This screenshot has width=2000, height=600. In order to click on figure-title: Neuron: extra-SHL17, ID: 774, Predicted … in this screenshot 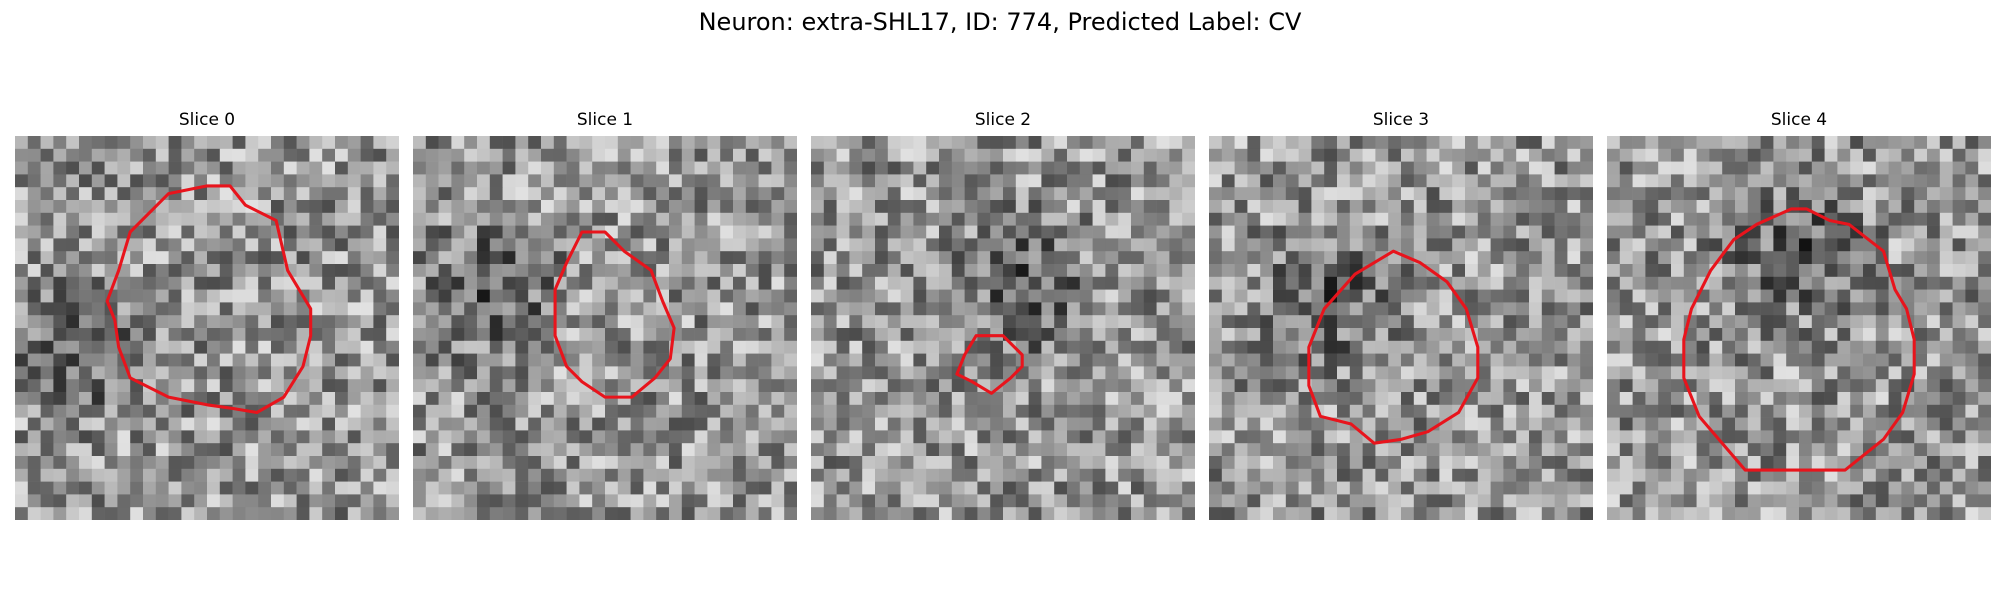, I will do `click(1000, 22)`.